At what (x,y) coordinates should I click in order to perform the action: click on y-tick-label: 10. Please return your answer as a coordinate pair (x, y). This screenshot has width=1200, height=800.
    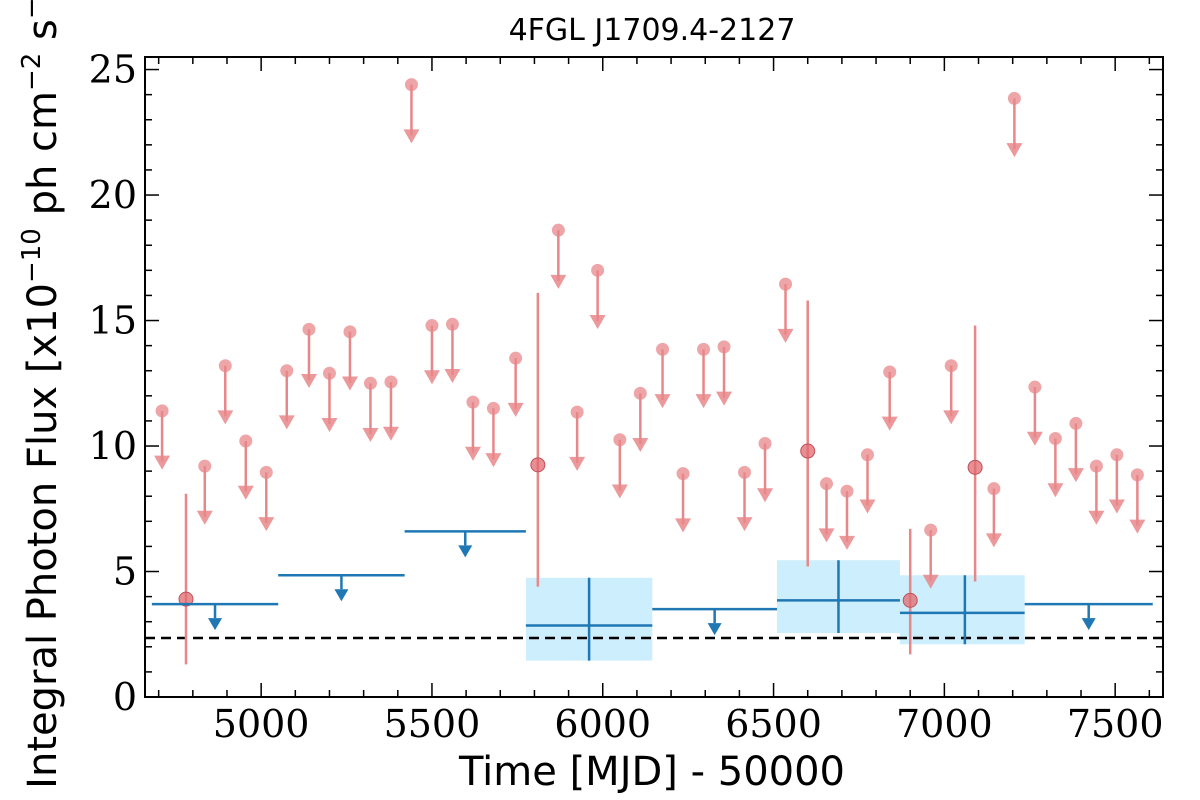
    Looking at the image, I should click on (113, 446).